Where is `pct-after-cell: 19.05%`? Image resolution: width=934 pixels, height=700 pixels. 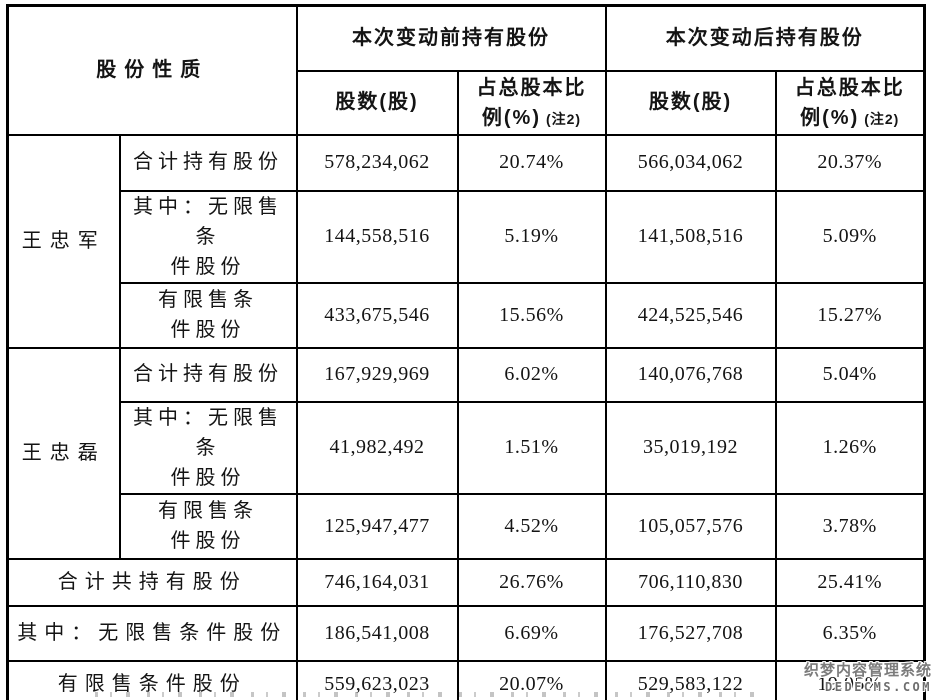
pct-after-cell: 19.05% is located at coordinates (850, 679).